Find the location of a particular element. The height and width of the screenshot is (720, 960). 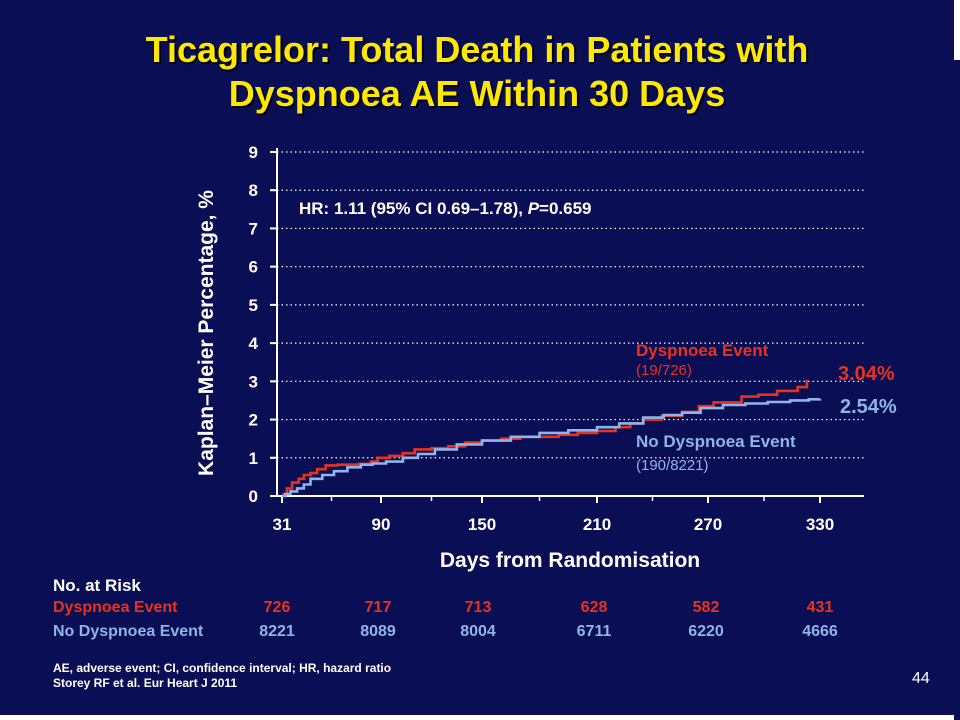

y-tick-label-3: 3 is located at coordinates (253, 381).